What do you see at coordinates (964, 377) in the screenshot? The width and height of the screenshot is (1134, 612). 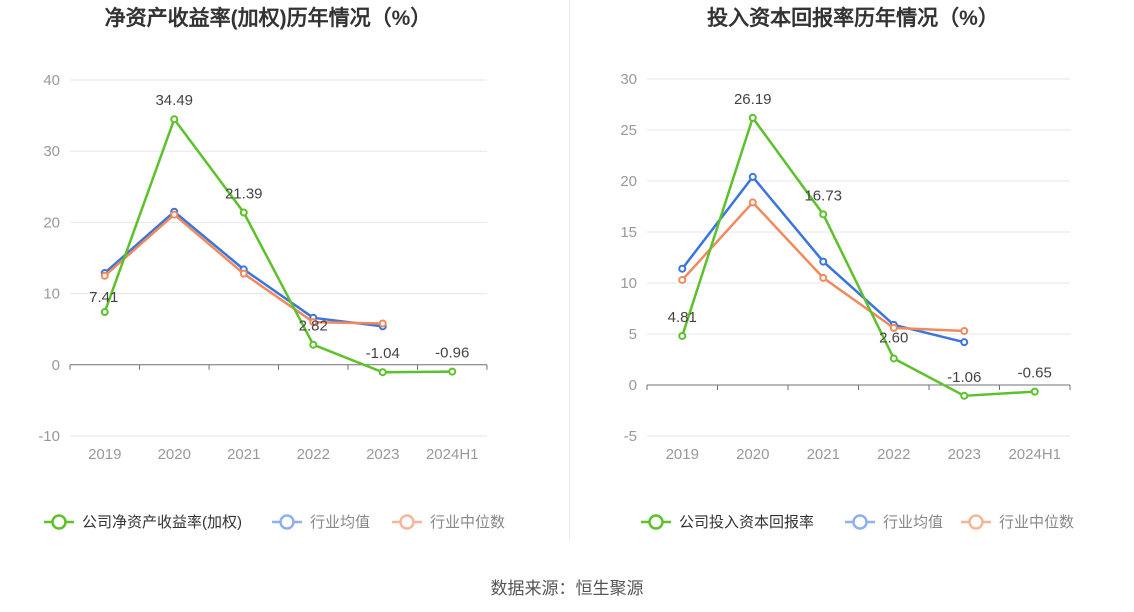 I see `data-label: -1.06` at bounding box center [964, 377].